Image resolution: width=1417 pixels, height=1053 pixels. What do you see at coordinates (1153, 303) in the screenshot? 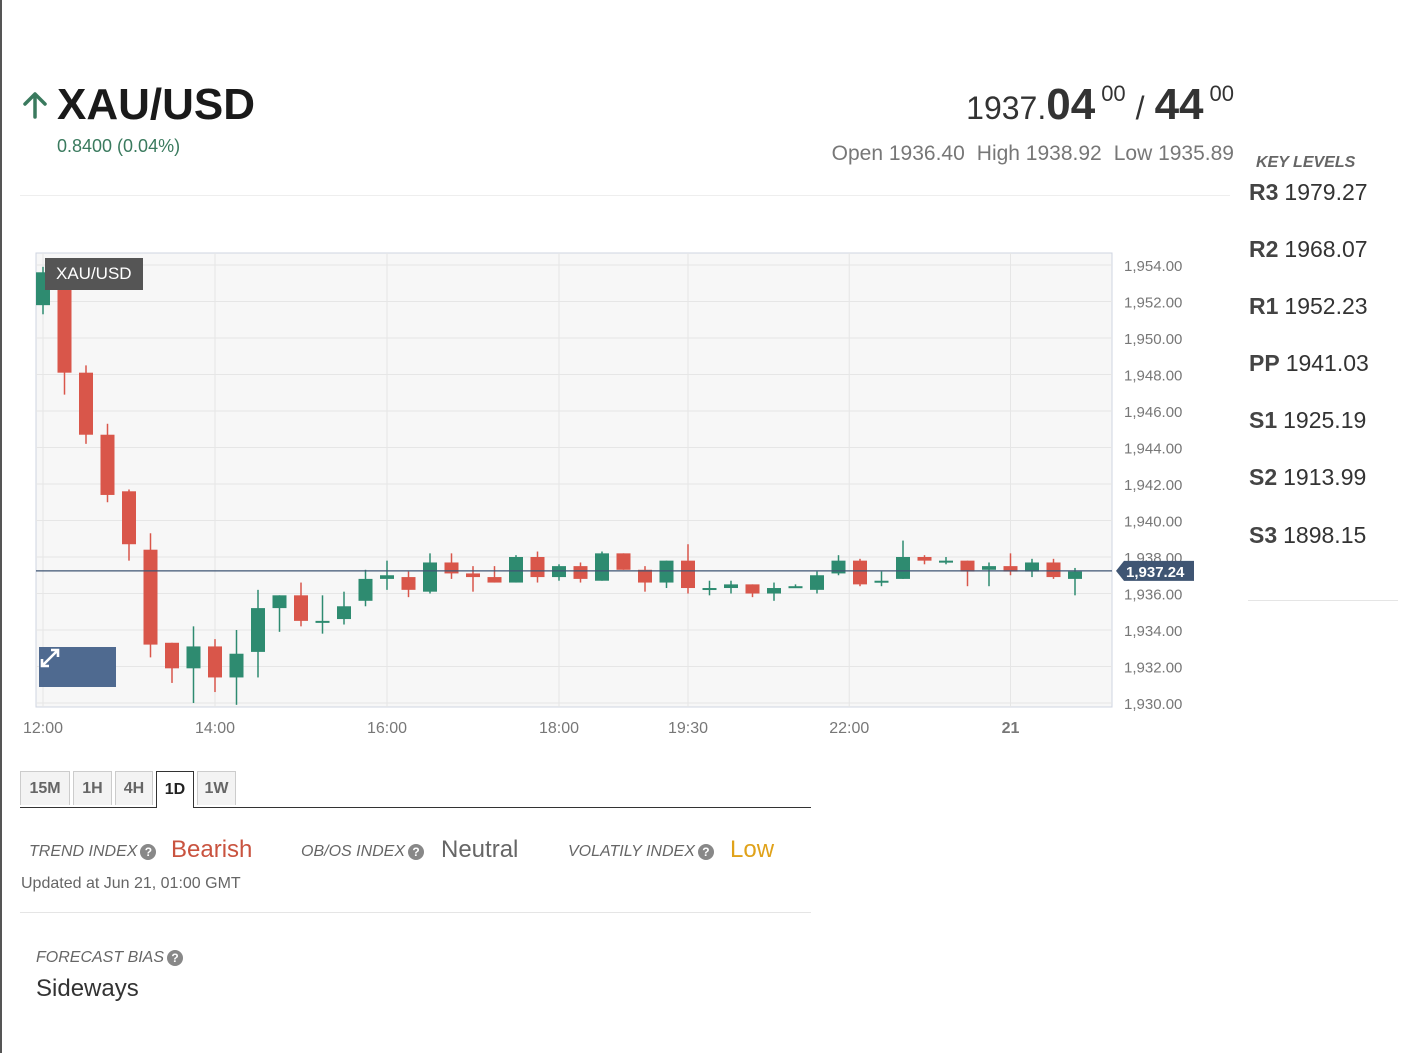
I see `y-tick-label: 1,952.00` at bounding box center [1153, 303].